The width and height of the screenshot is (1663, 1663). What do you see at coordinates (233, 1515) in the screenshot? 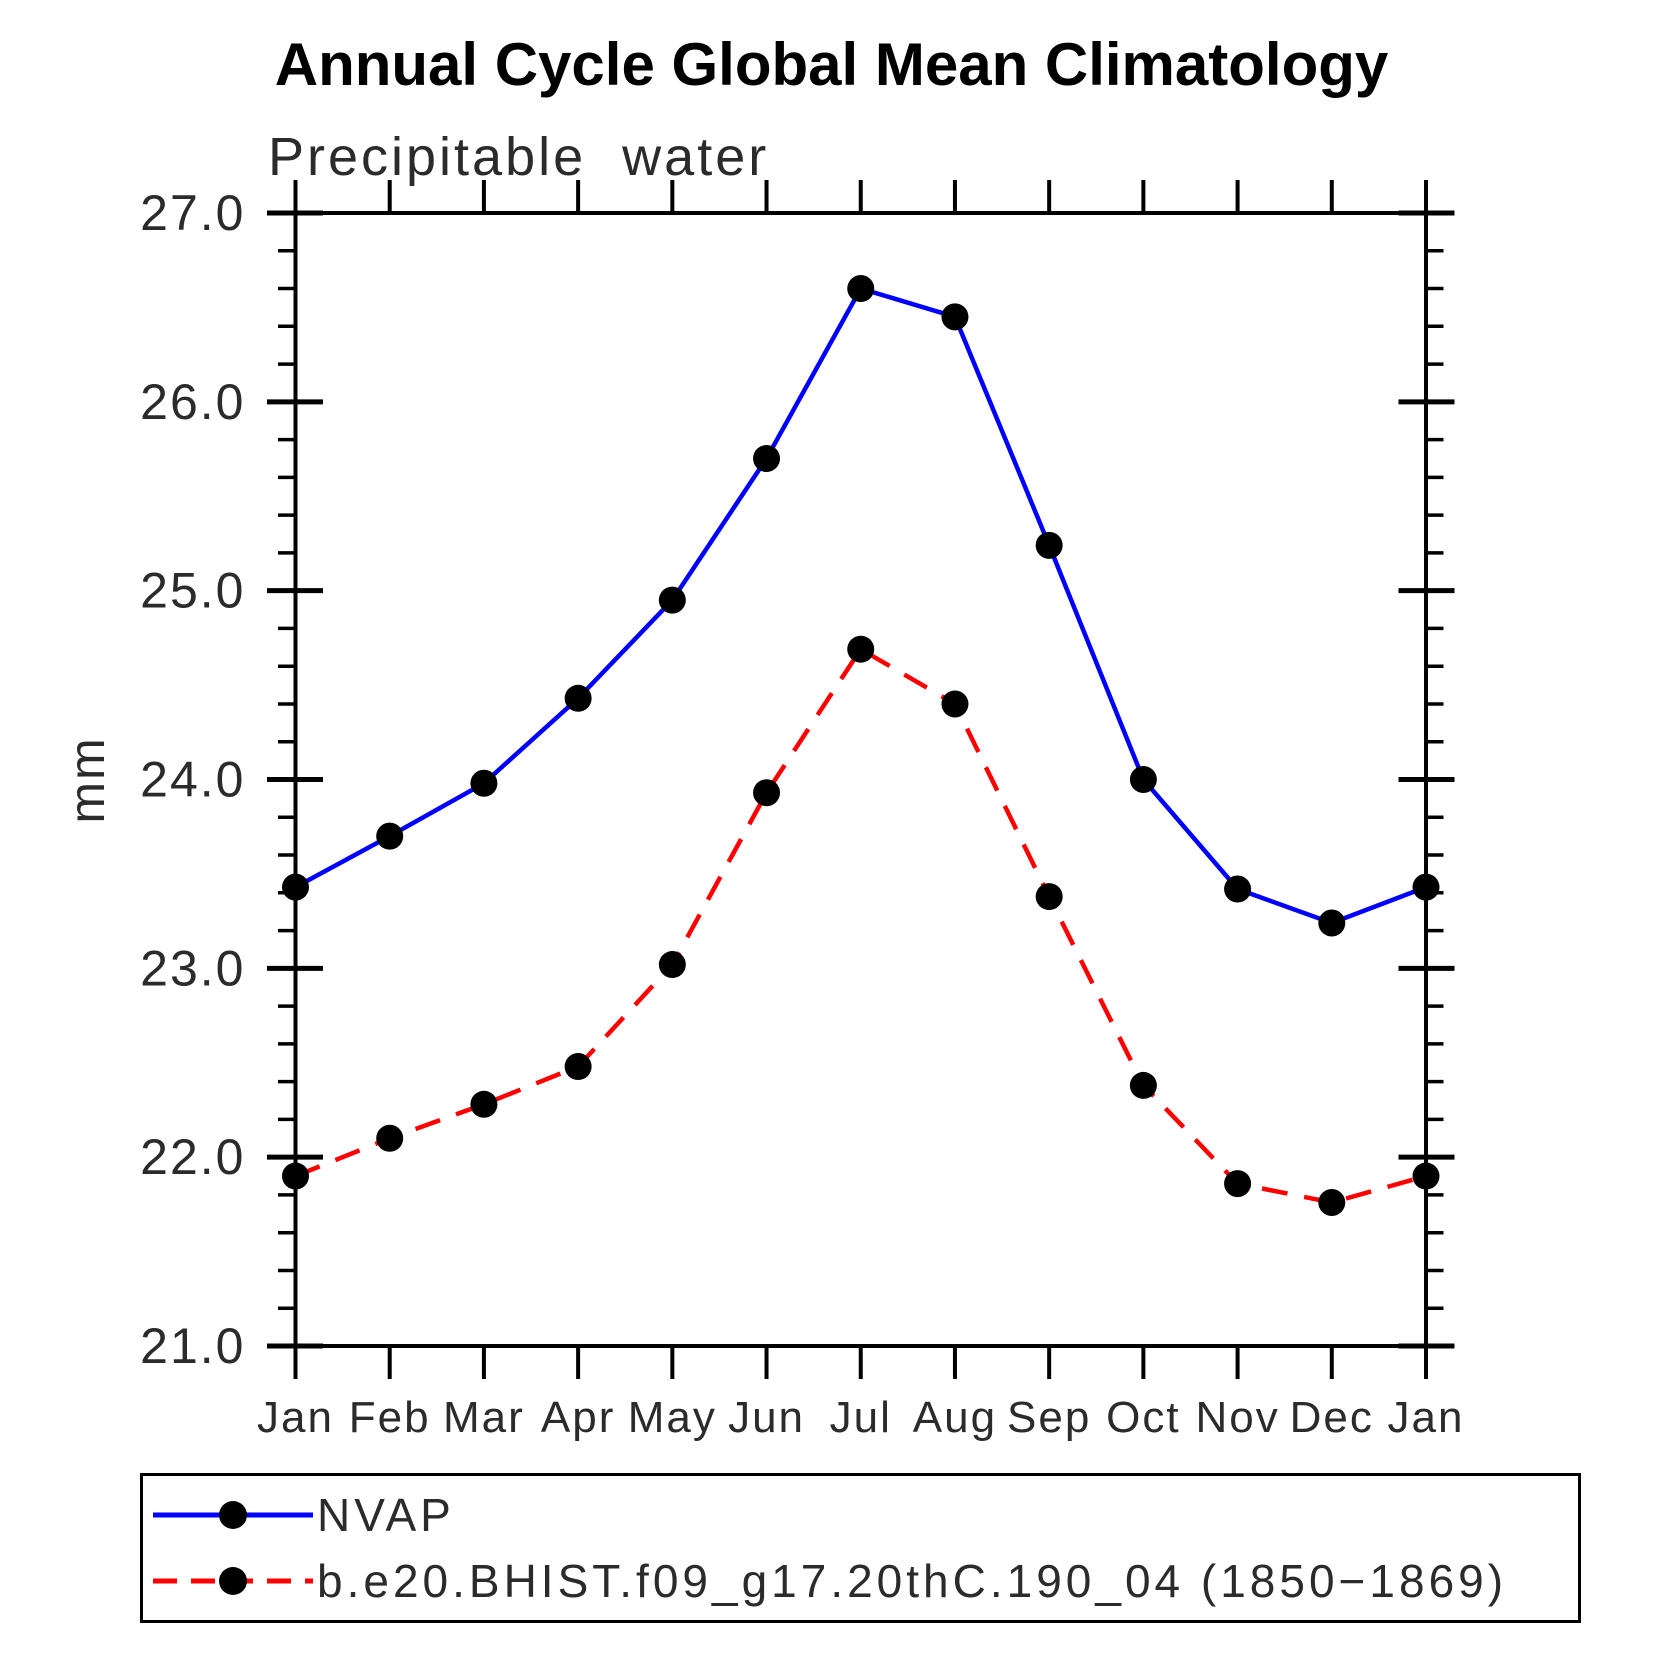
I see `legend-line-icon-solid` at bounding box center [233, 1515].